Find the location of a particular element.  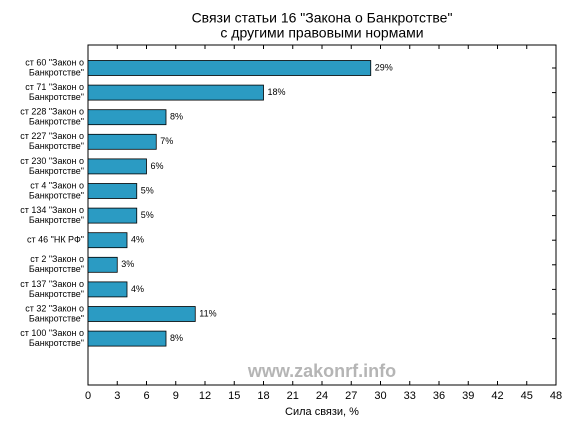

value-label: 3% is located at coordinates (127, 264).